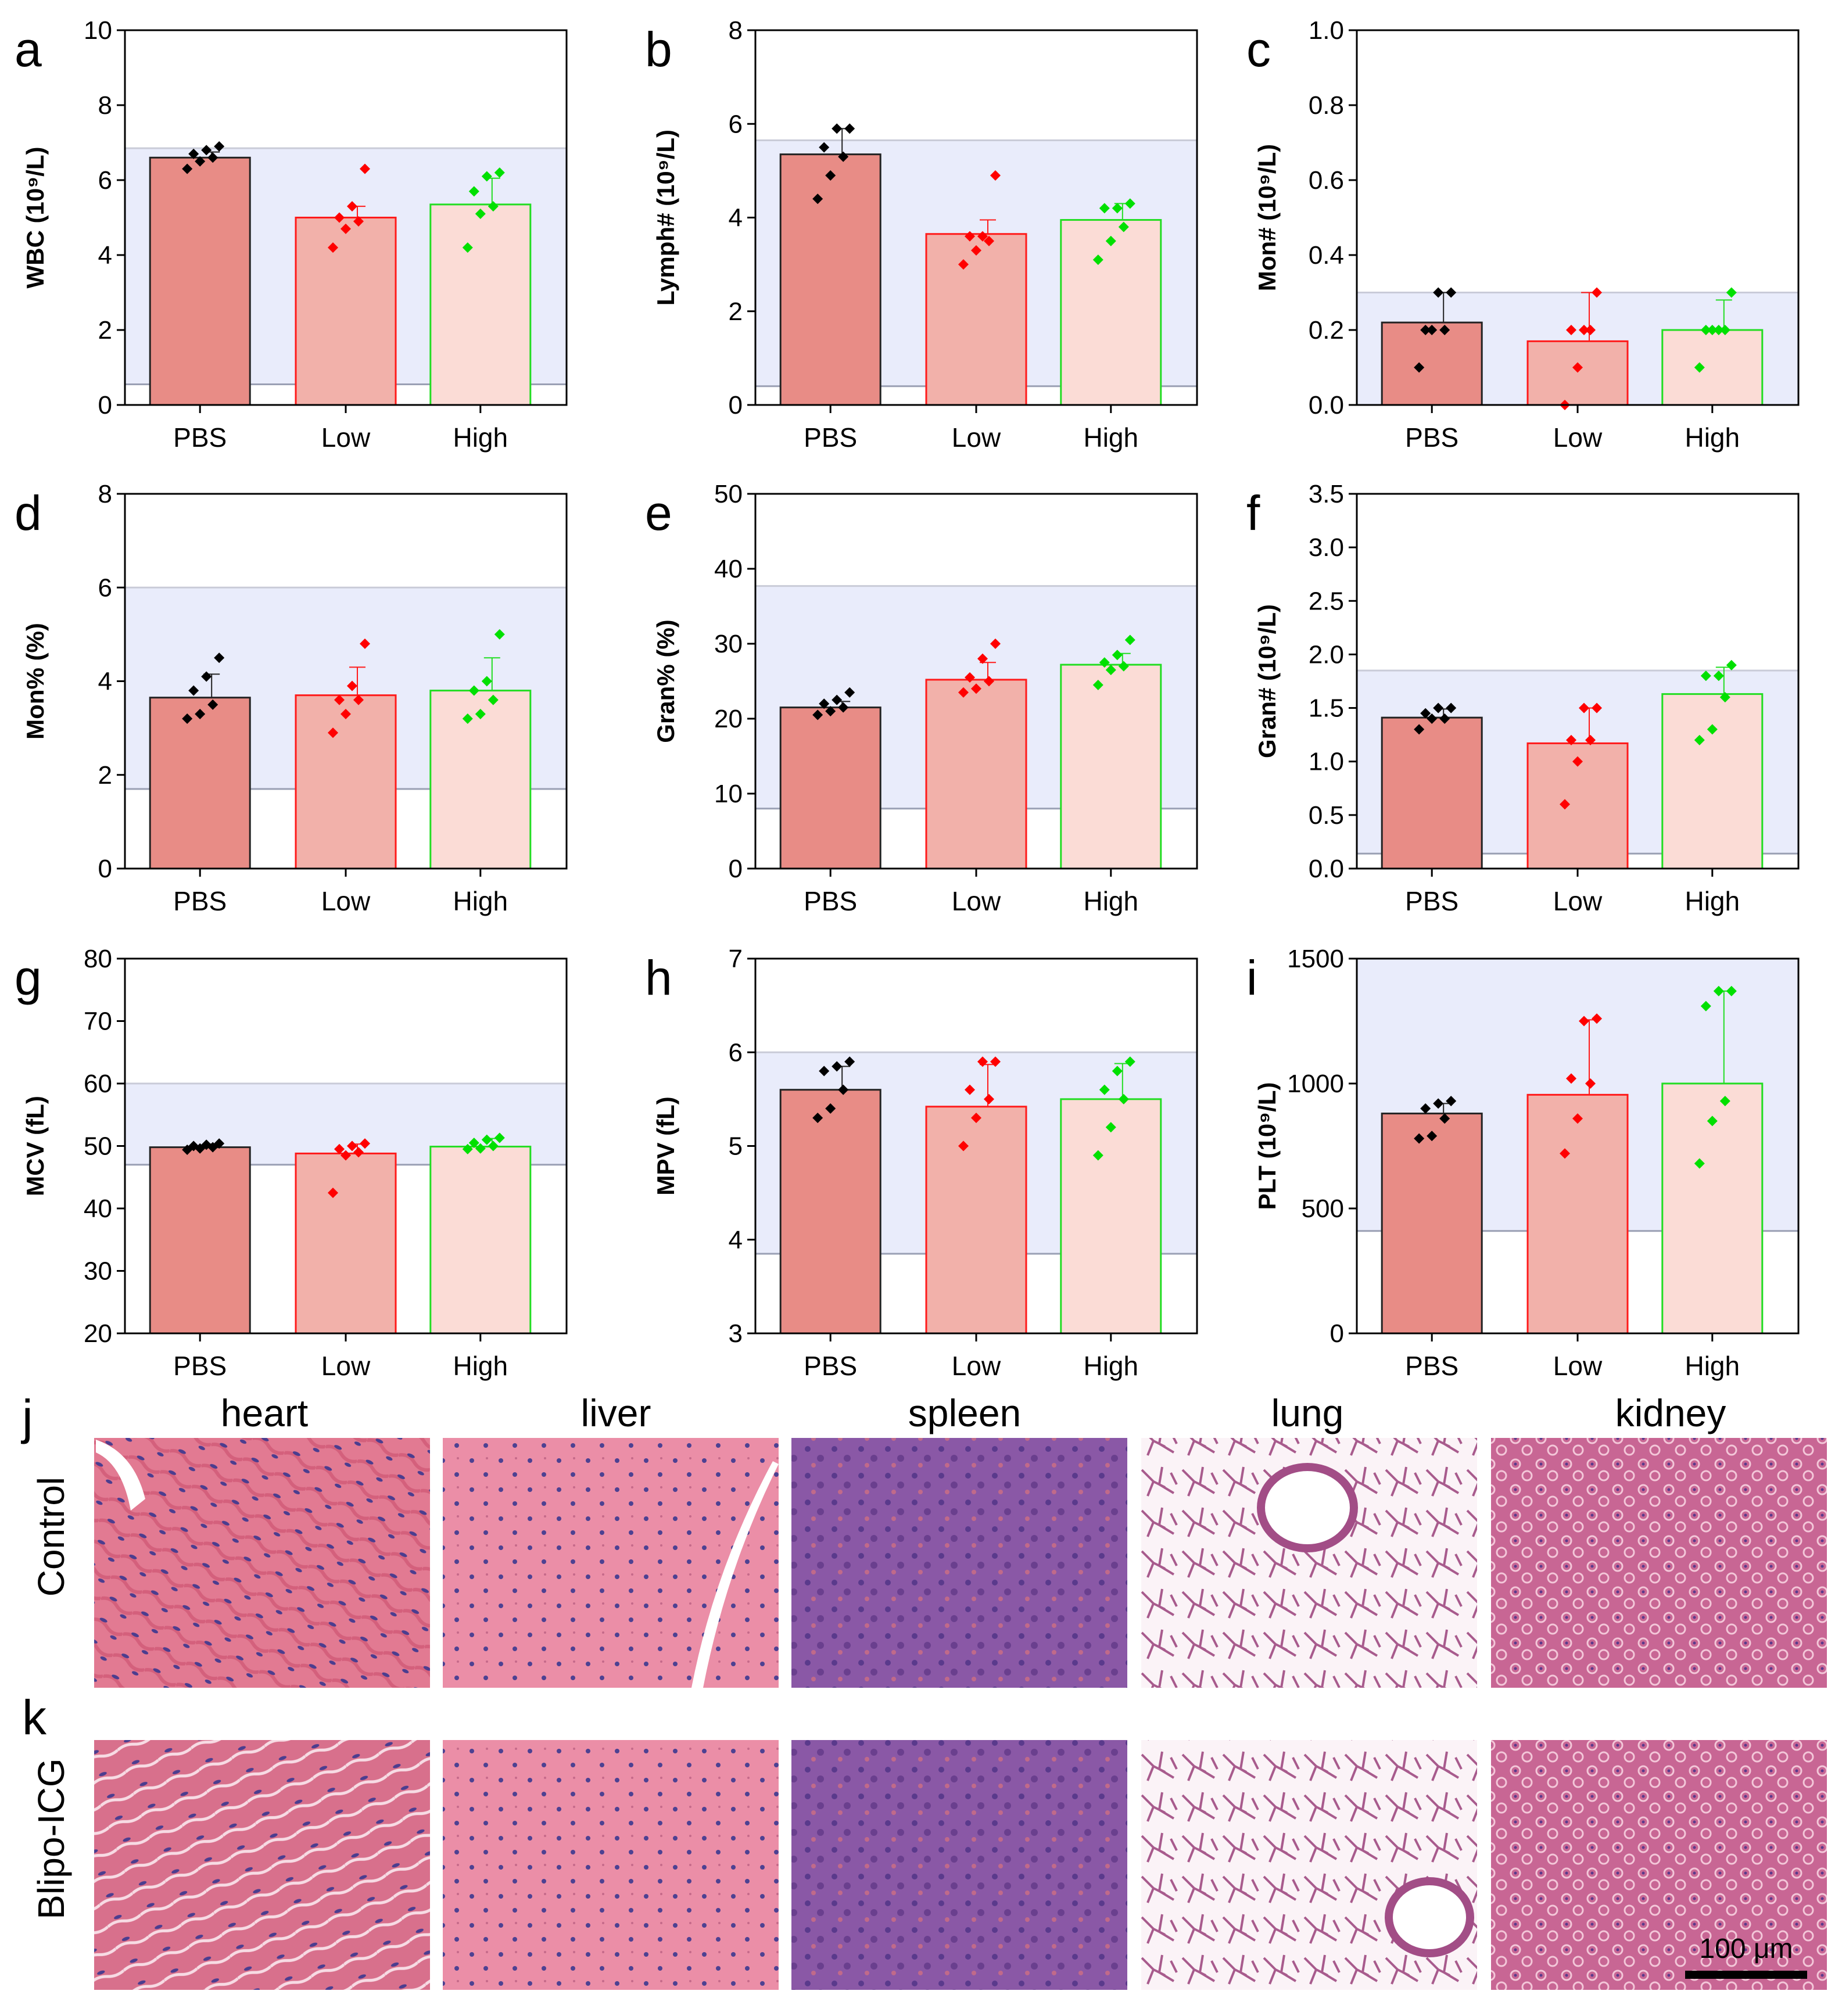 The height and width of the screenshot is (2016, 1842). Describe the element at coordinates (1258, 49) in the screenshot. I see `panel-letter-c: c` at that location.